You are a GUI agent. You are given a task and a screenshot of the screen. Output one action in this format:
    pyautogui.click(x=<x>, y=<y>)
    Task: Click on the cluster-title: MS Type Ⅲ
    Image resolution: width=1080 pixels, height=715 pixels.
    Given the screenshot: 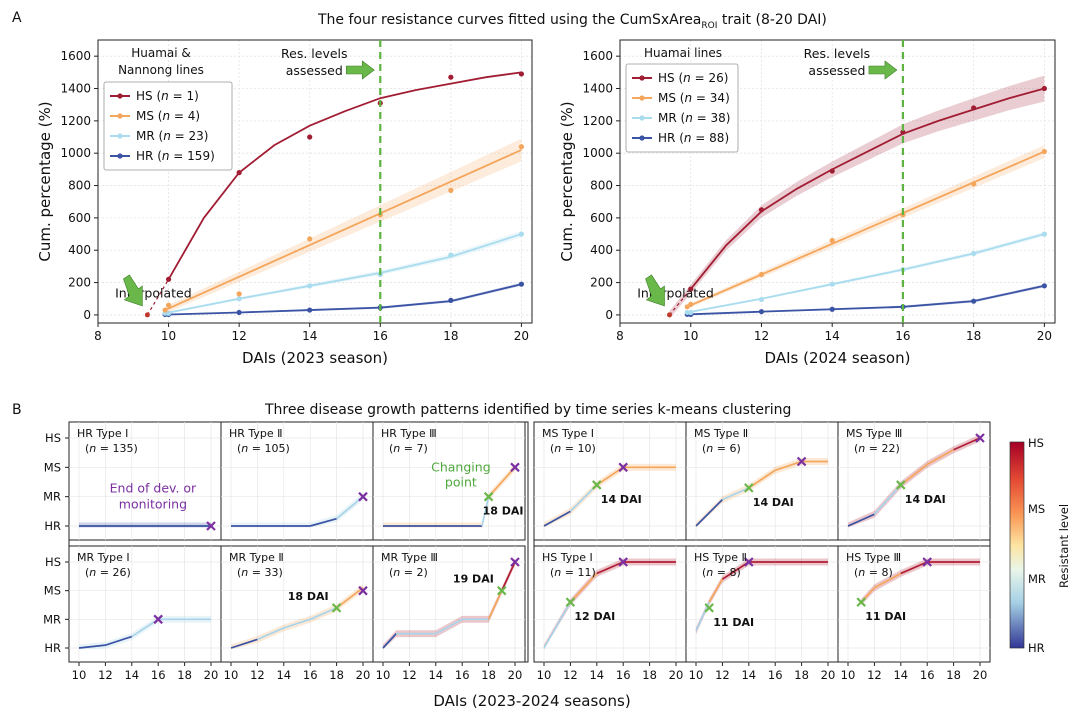 What is the action you would take?
    pyautogui.click(x=874, y=433)
    